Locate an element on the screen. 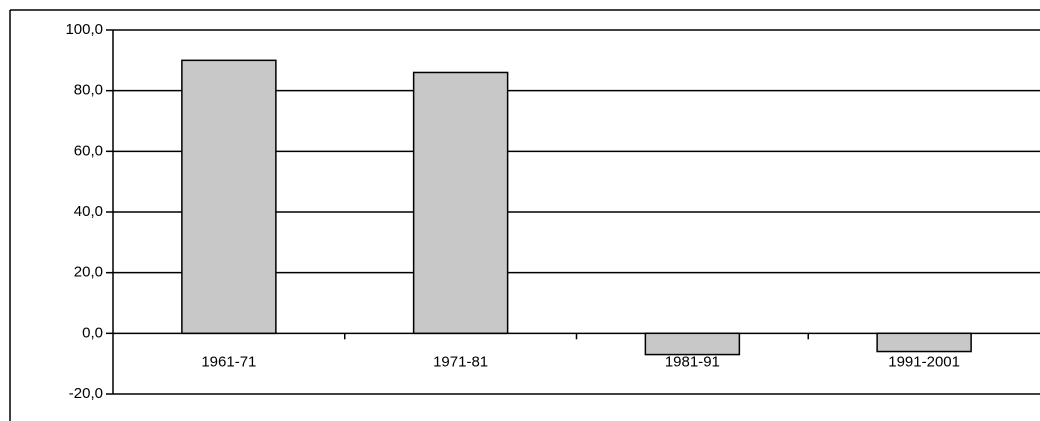 This screenshot has width=1040, height=421. x-tick-label: 1961-71 is located at coordinates (228, 361).